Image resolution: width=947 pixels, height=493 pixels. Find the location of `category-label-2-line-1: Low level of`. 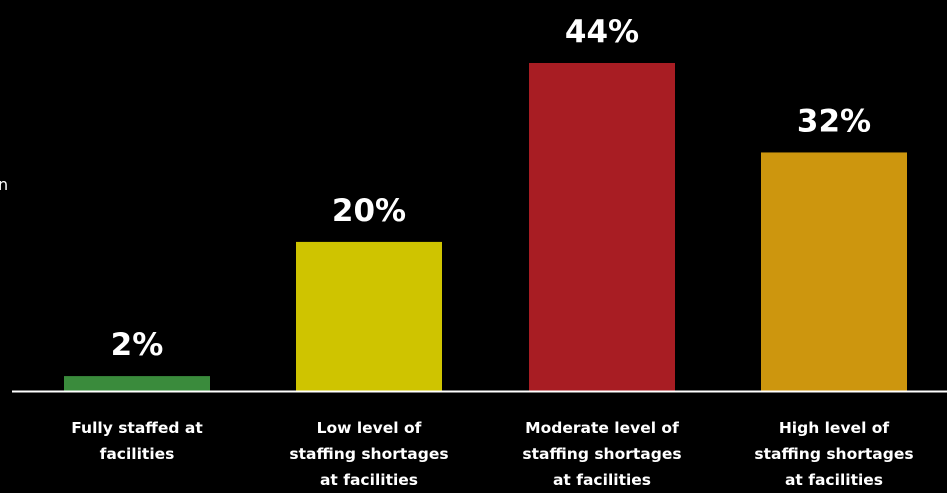

category-label-2-line-1: Low level of is located at coordinates (369, 428).